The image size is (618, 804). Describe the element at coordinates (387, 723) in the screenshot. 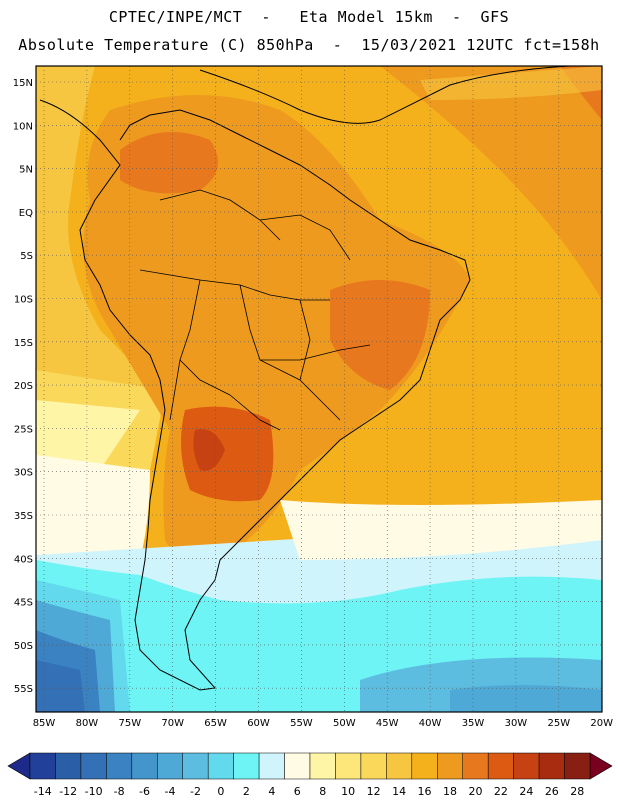

I see `longitude-label: 45W` at that location.